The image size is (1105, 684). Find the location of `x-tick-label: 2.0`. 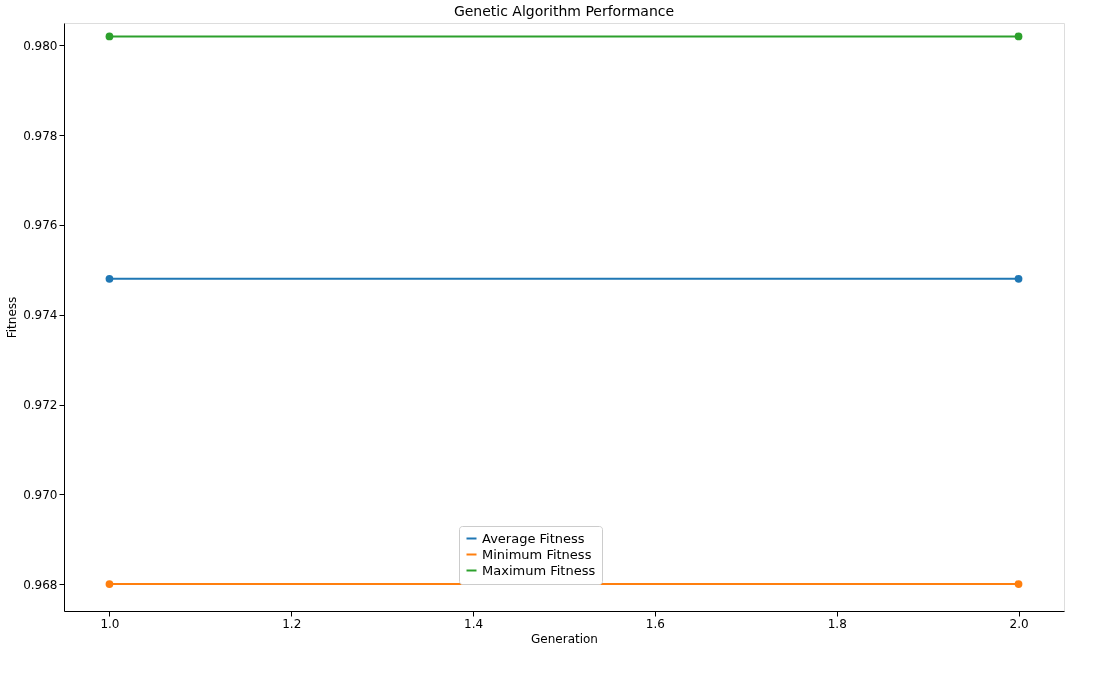

x-tick-label: 2.0 is located at coordinates (1019, 623).